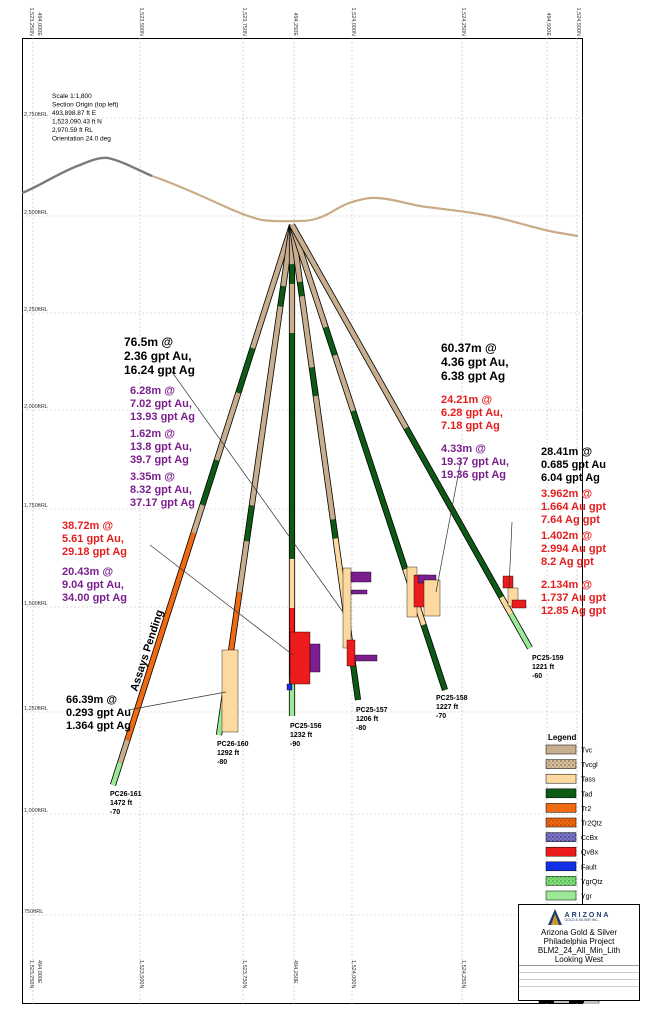  Describe the element at coordinates (548, 24) in the screenshot. I see `grid-top-label: 494,500E` at that location.